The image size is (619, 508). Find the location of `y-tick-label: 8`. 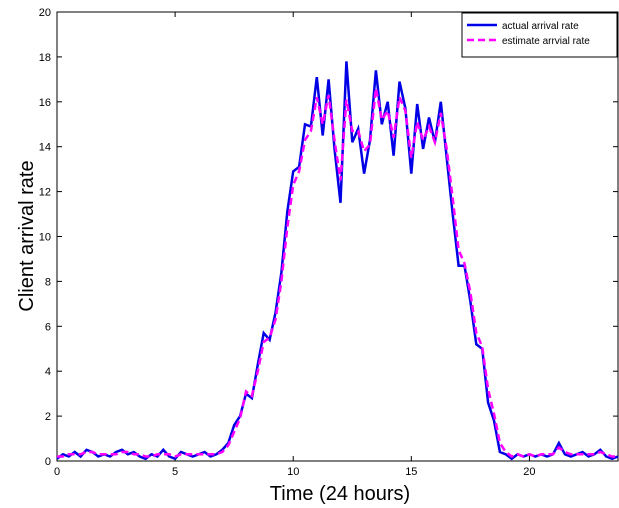

y-tick-label: 8 is located at coordinates (48, 282).